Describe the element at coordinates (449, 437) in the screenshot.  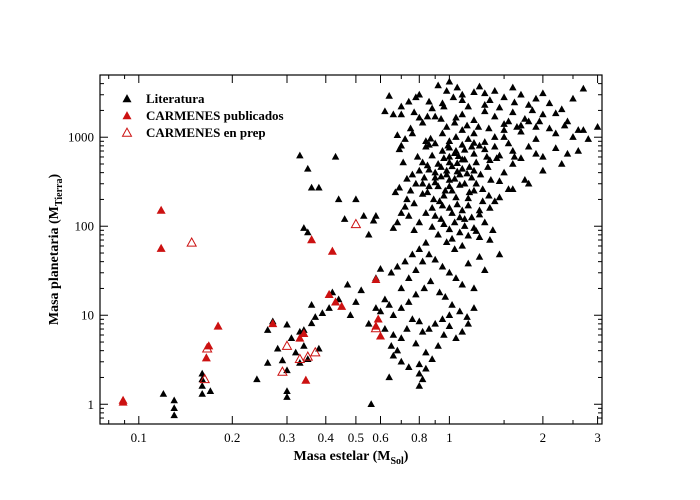
I see `x-tick-label: 1` at that location.